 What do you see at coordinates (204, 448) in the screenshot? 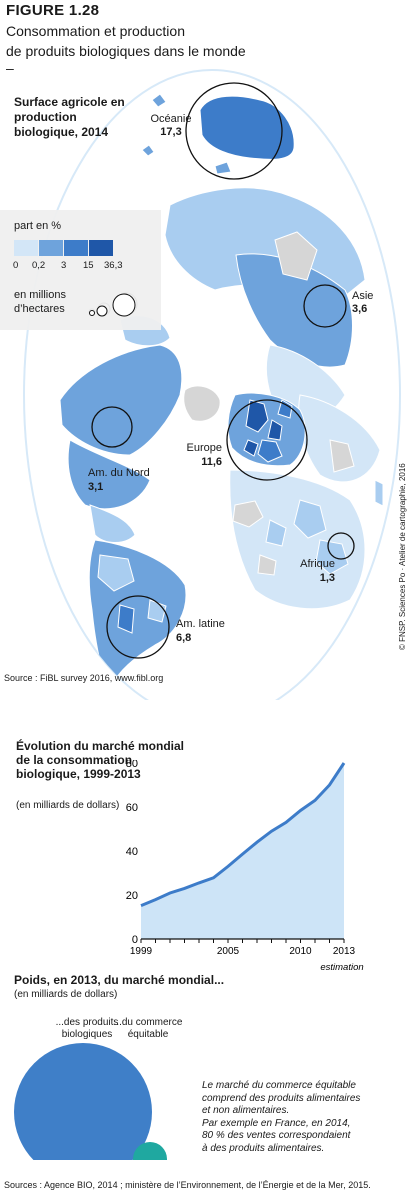
I see `label-europe-name: Europe` at bounding box center [204, 448].